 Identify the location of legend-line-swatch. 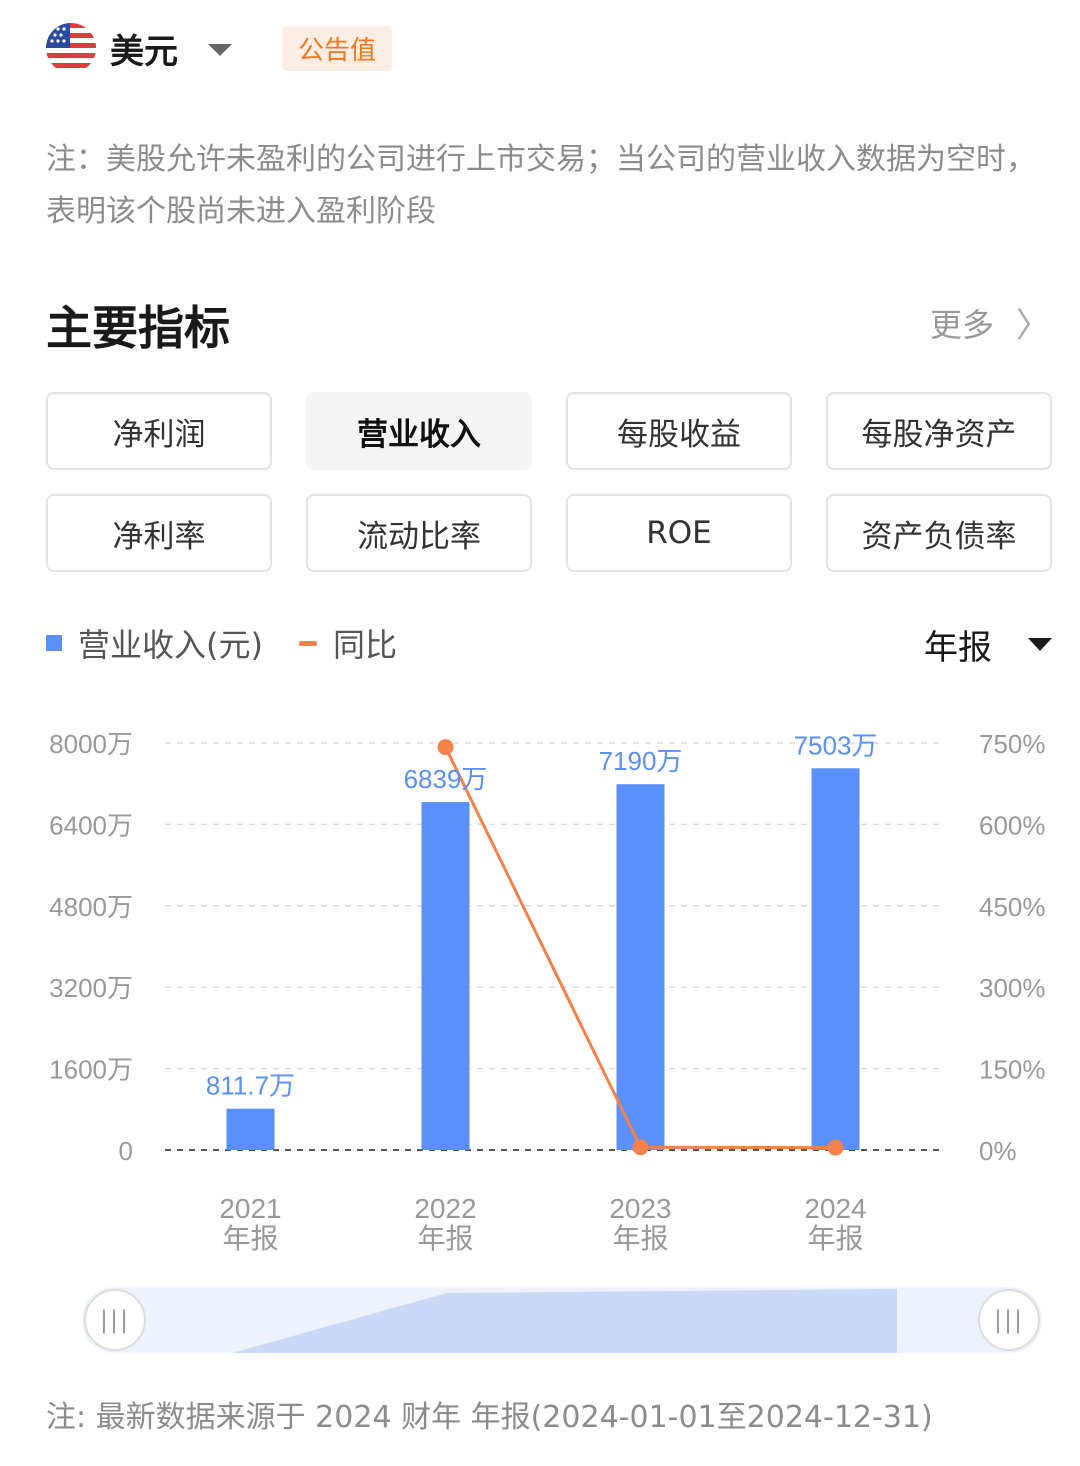
(307, 643).